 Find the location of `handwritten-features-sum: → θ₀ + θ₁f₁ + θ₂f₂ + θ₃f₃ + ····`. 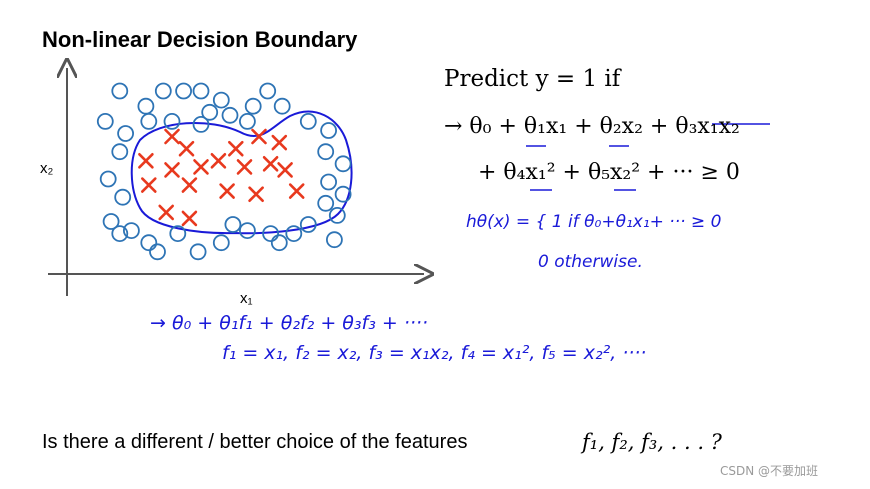

handwritten-features-sum: → θ₀ + θ₁f₁ + θ₂f₂ + θ₃f₃ + ···· is located at coordinates (289, 323).